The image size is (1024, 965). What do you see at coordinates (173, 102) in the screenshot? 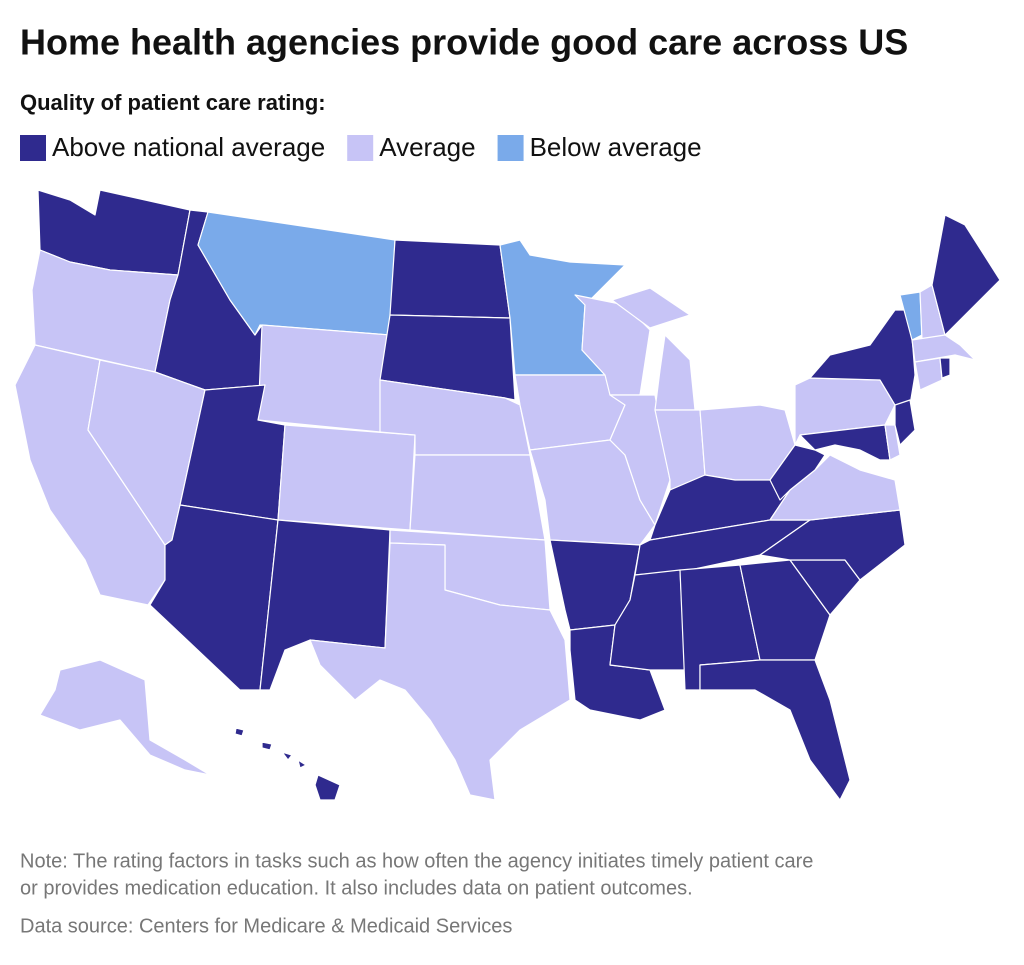
I see `subtitle: Quality of patient care rating:` at bounding box center [173, 102].